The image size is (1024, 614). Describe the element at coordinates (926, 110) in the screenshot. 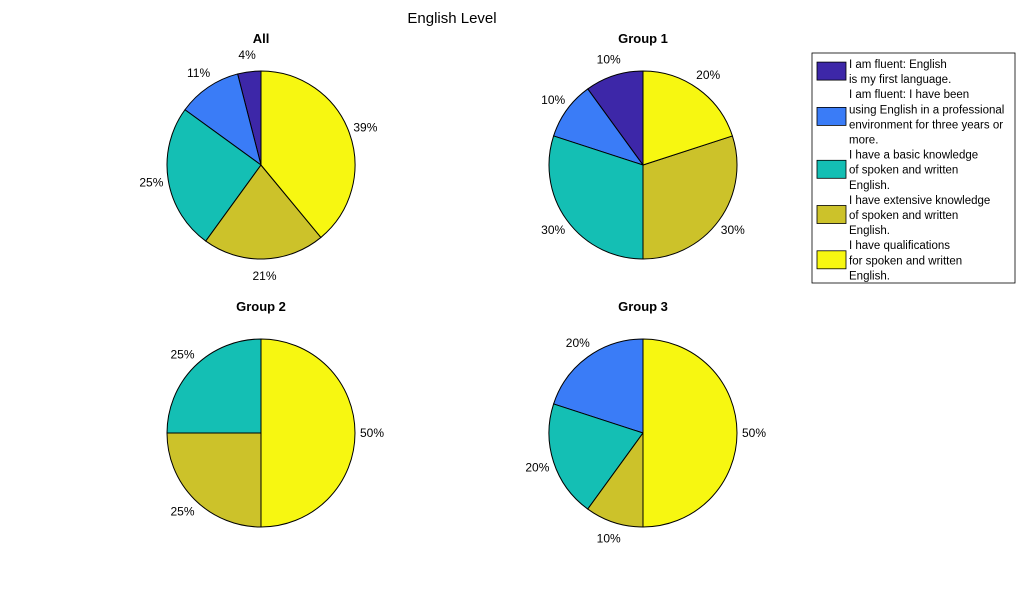

I see `legend-label: using English in a professional` at that location.